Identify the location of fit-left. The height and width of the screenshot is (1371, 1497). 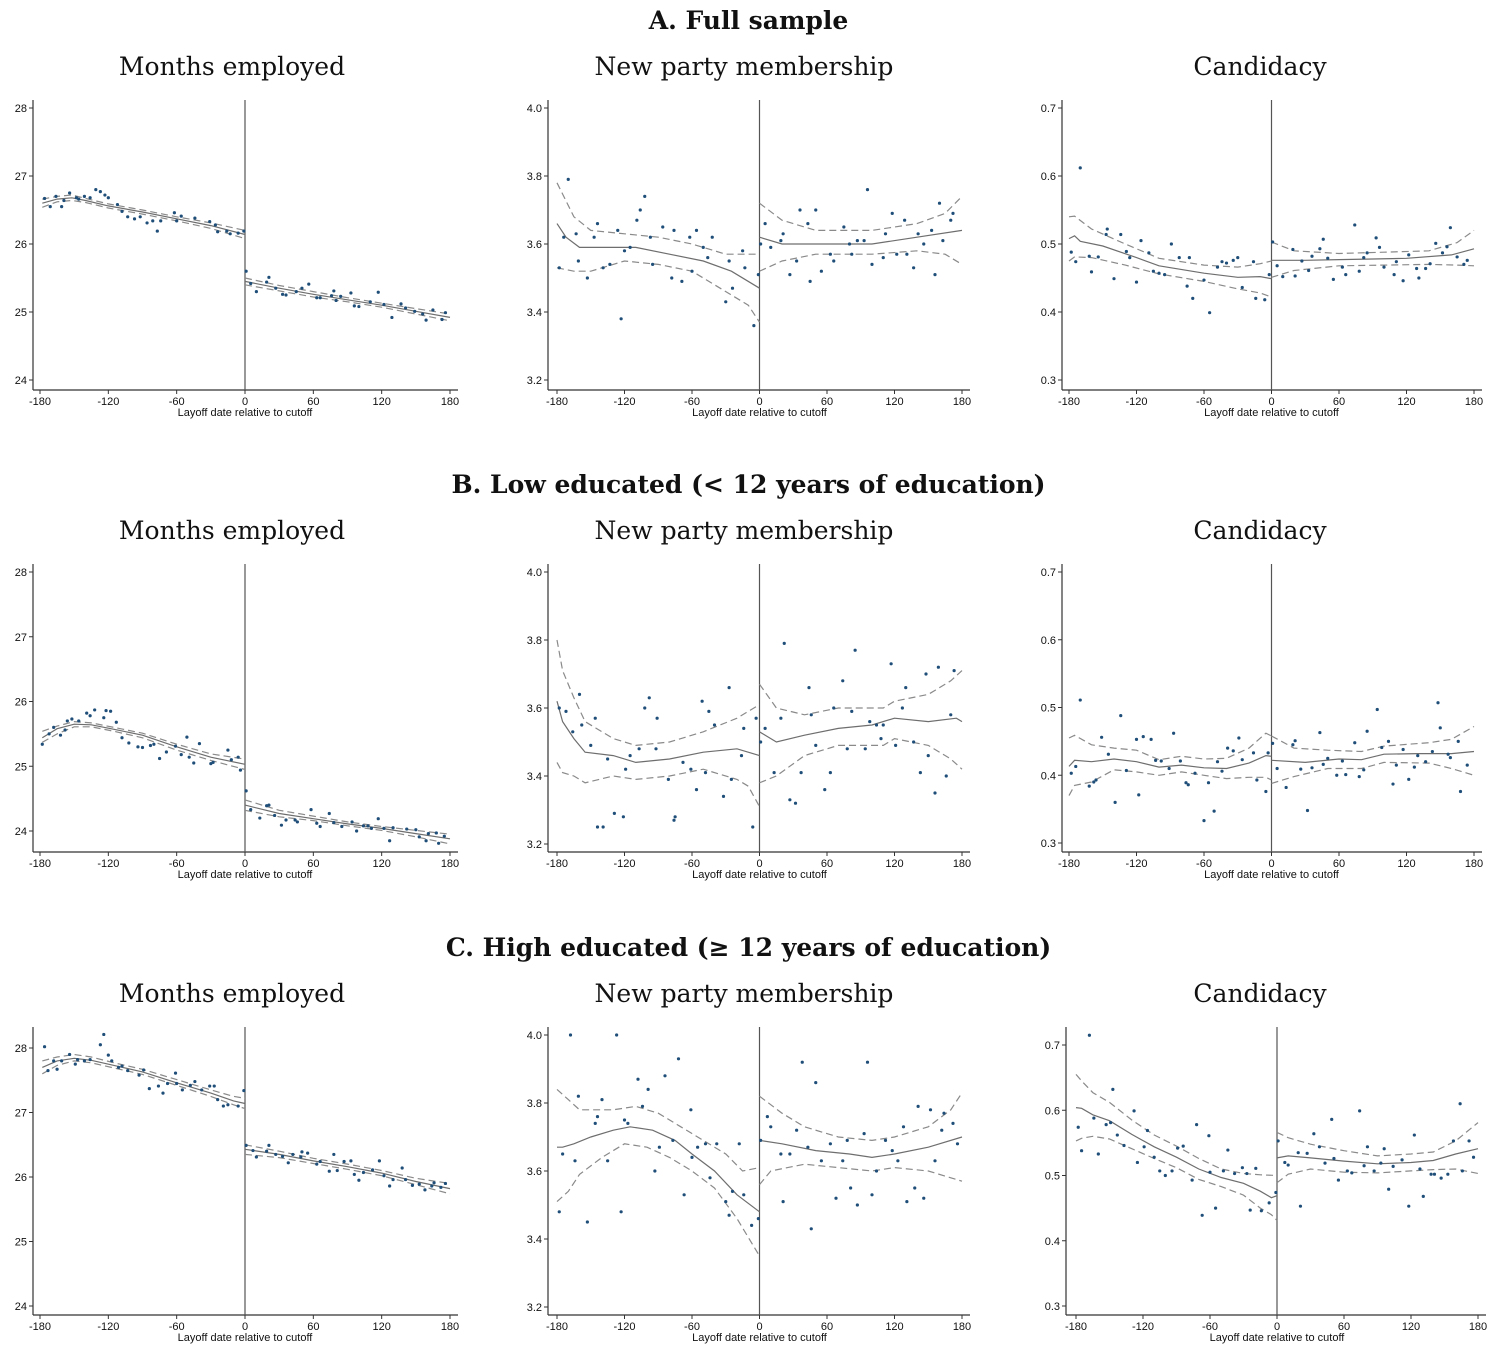
(1170, 762).